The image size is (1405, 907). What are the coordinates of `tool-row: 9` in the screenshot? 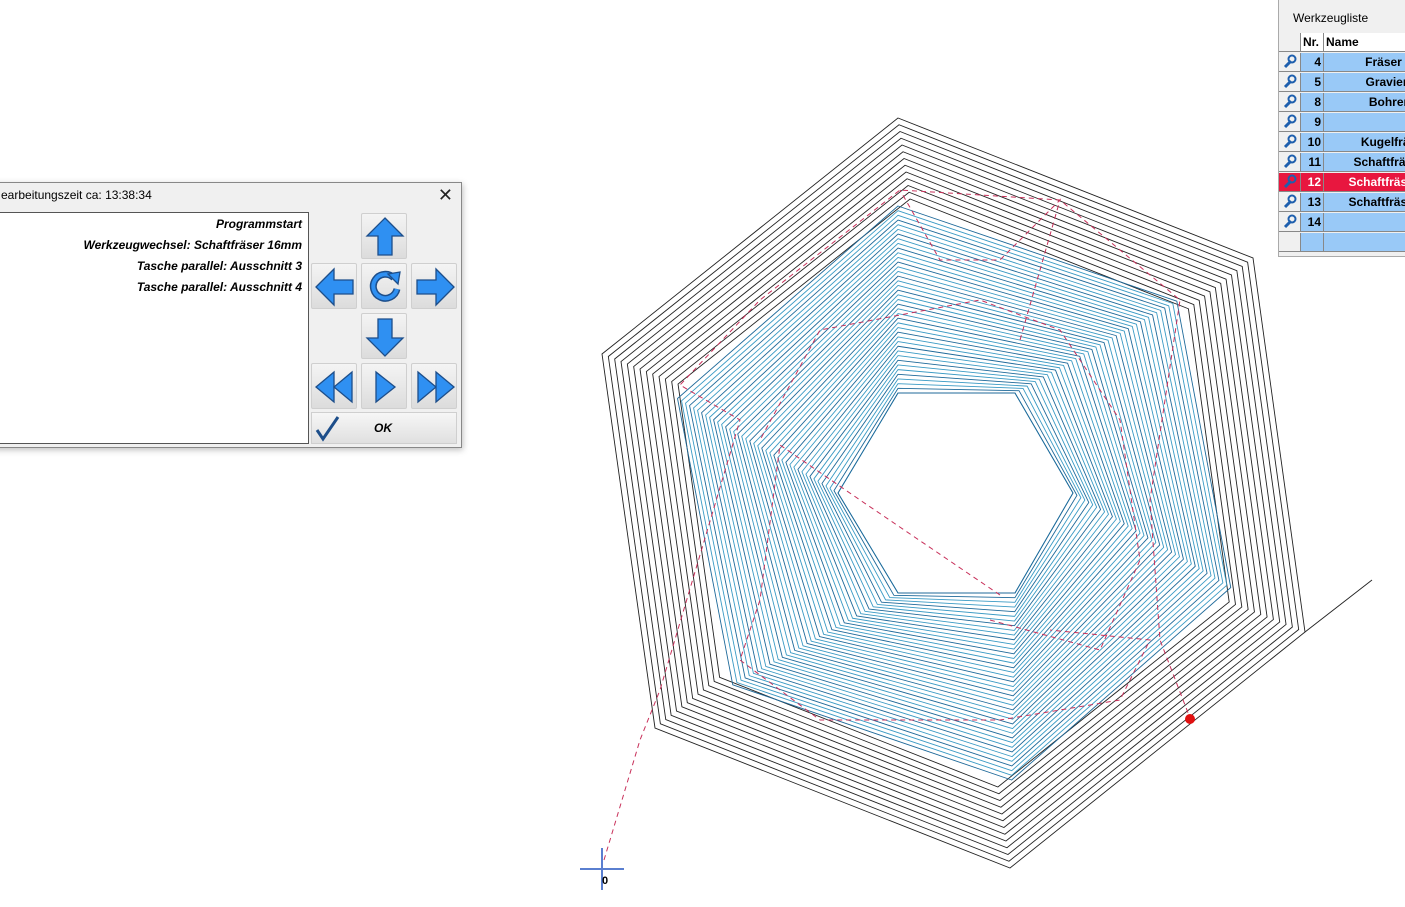 It's located at (1342, 123).